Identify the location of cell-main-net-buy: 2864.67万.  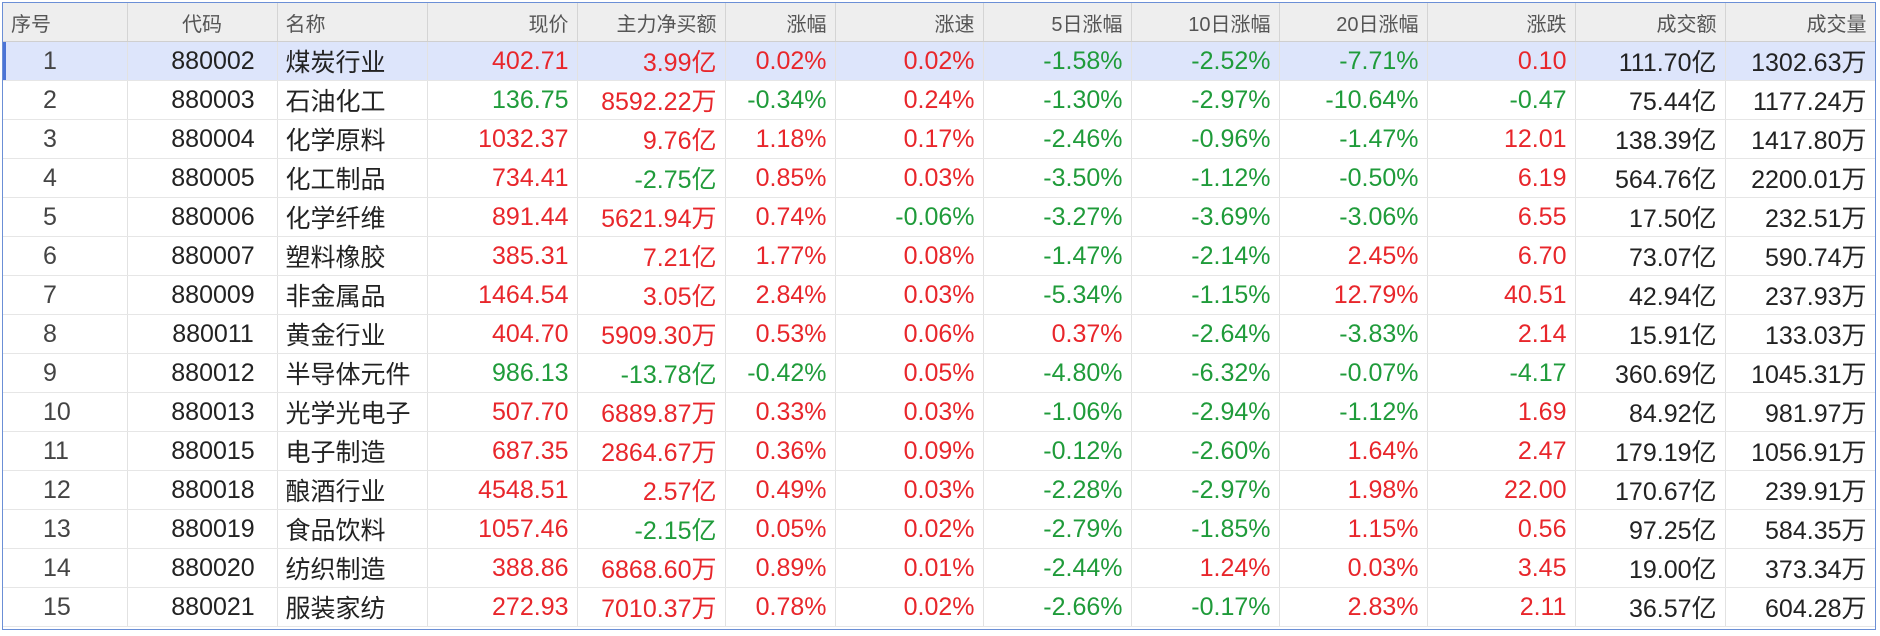
(651, 451).